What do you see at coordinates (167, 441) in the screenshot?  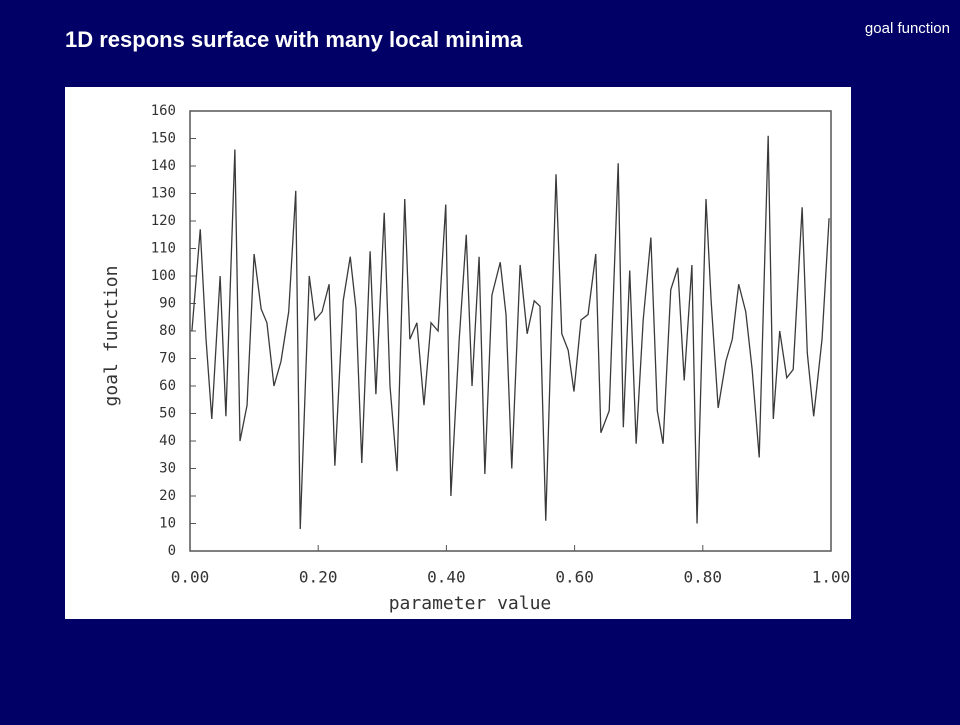 I see `y-tick-label: 40` at bounding box center [167, 441].